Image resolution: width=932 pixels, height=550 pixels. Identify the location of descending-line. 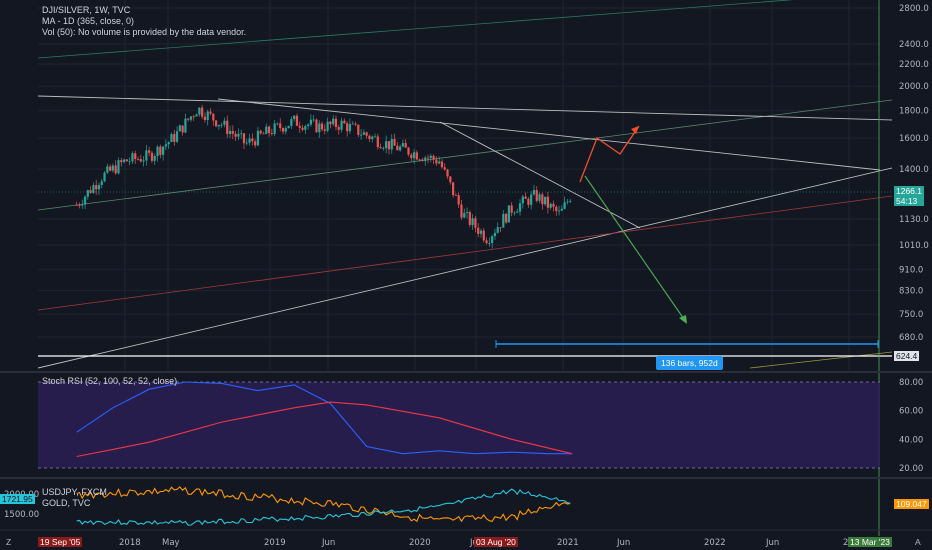
(549, 134).